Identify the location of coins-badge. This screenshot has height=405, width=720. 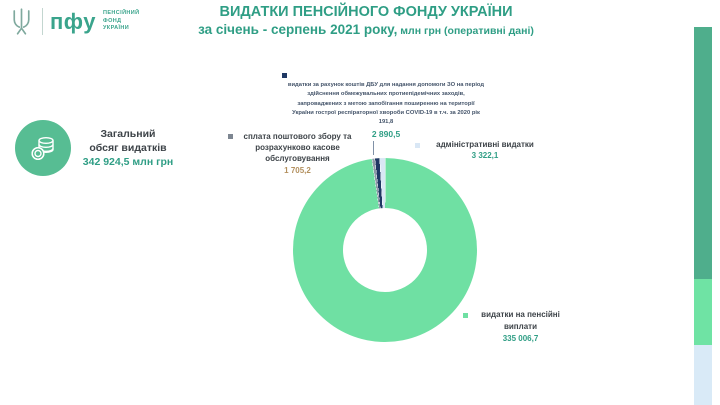
(43, 148).